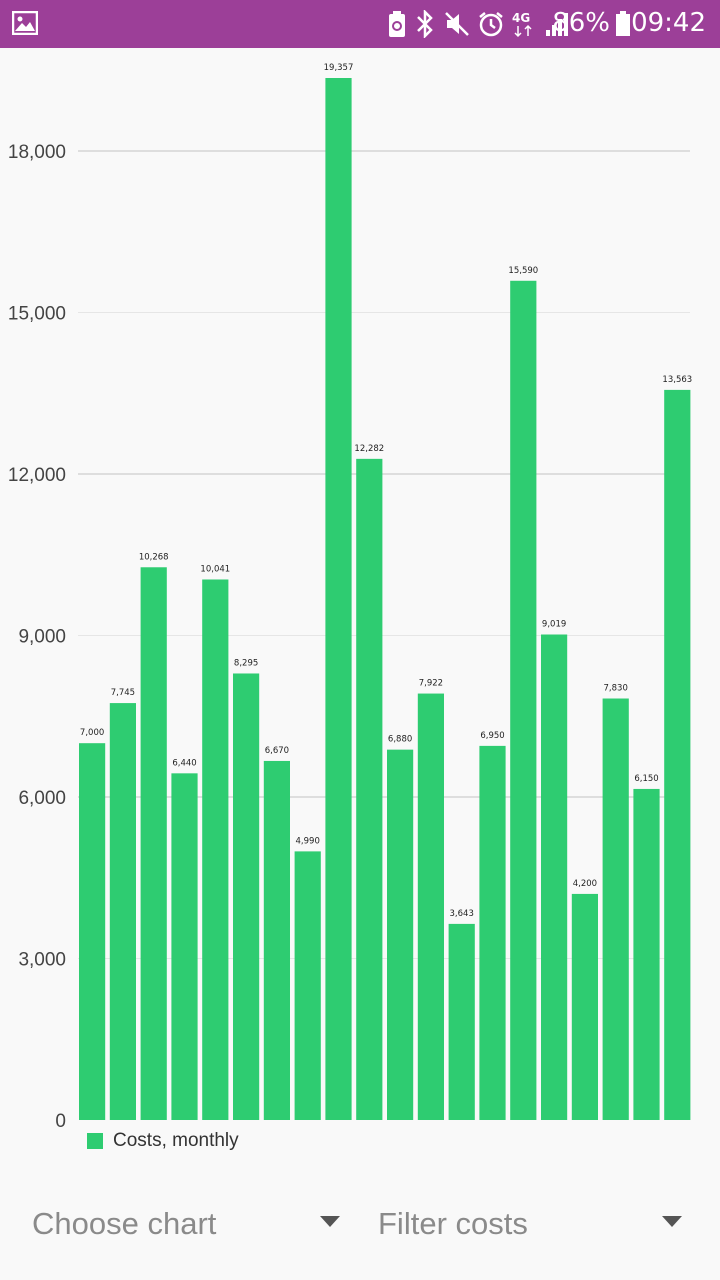  Describe the element at coordinates (538, 1224) in the screenshot. I see `filter-costs-dropdown: Filter costs` at that location.